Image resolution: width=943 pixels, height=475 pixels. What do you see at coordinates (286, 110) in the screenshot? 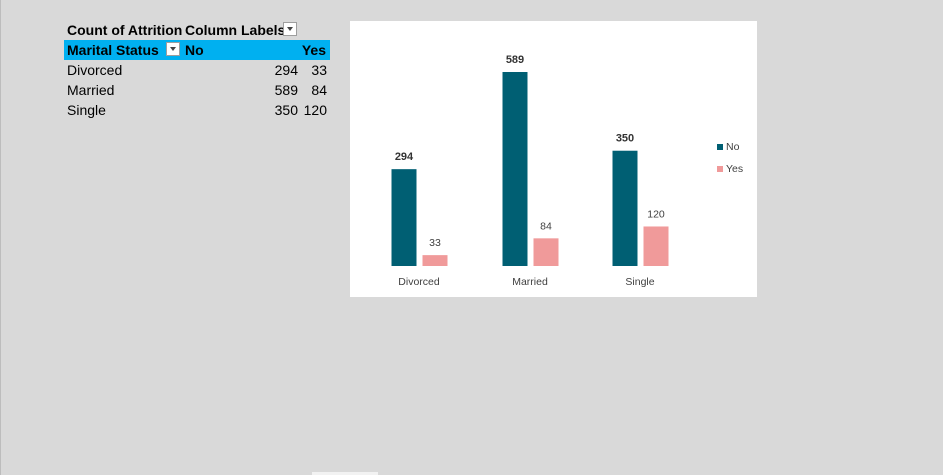
I see `cell-no: 350` at bounding box center [286, 110].